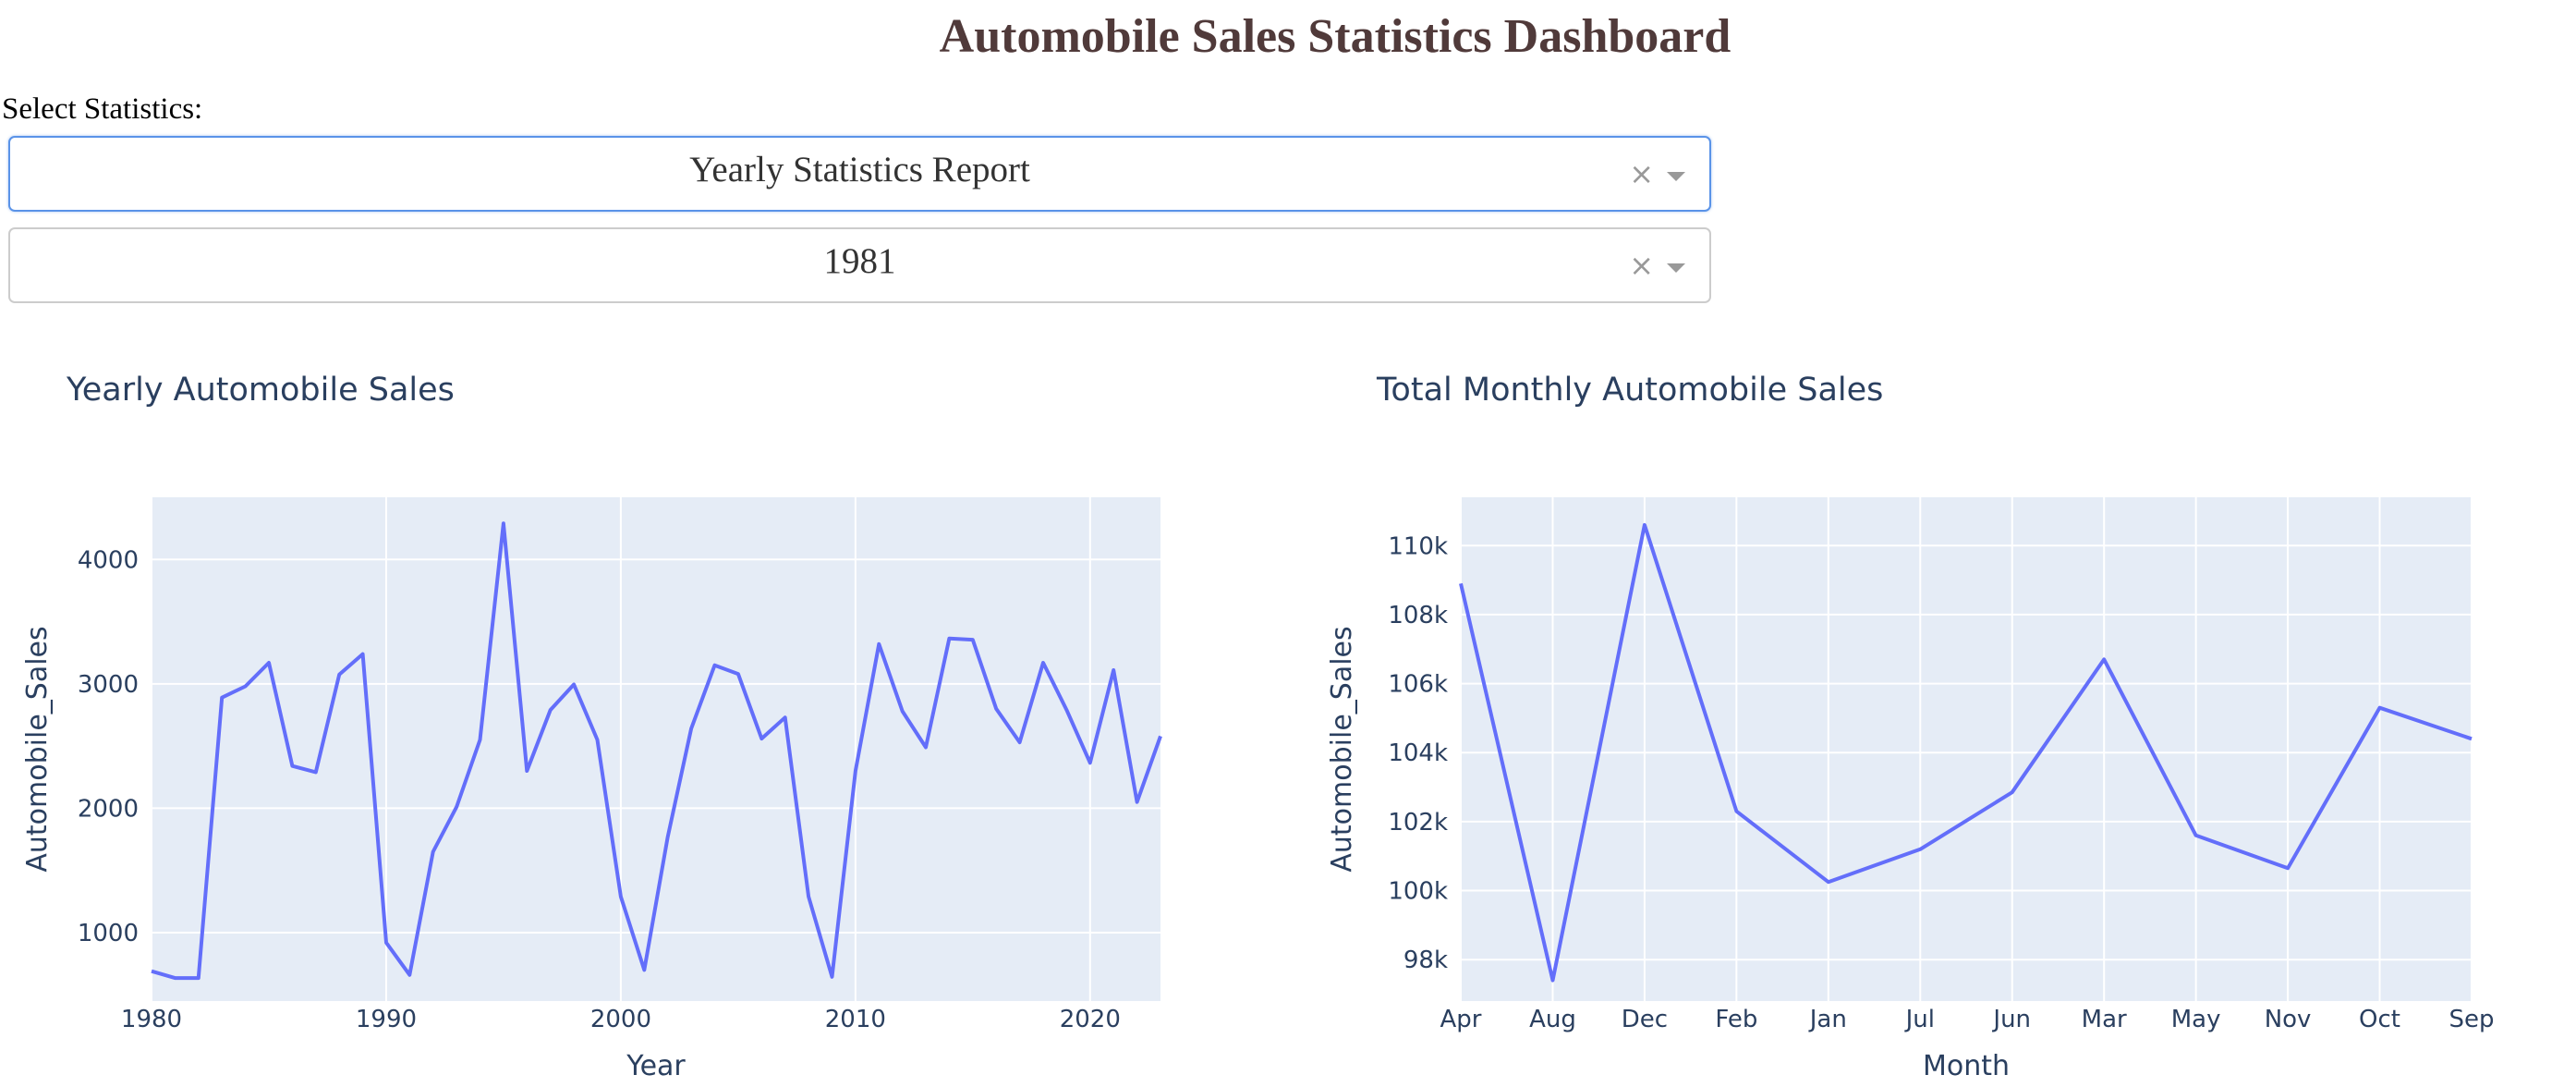  Describe the element at coordinates (855, 1020) in the screenshot. I see `x-tick-label: 2010` at that location.